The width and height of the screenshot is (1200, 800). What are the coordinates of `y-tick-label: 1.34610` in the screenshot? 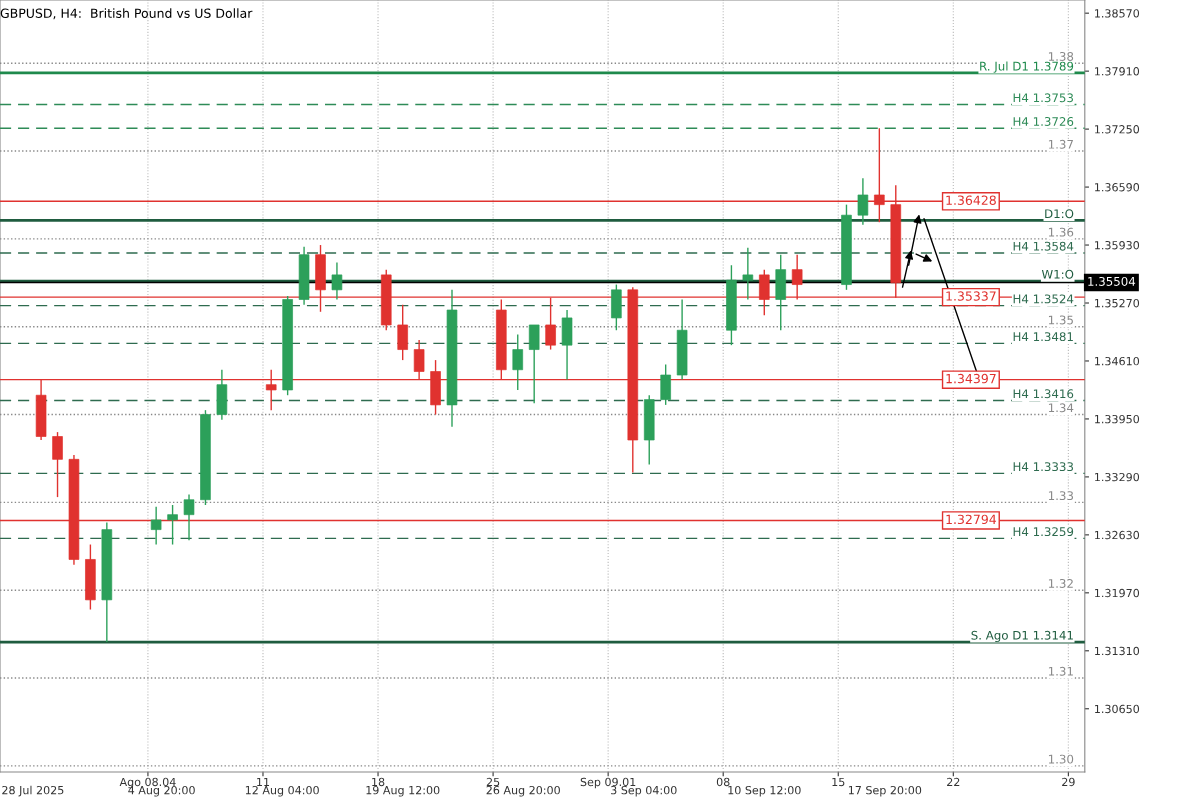 It's located at (1117, 361).